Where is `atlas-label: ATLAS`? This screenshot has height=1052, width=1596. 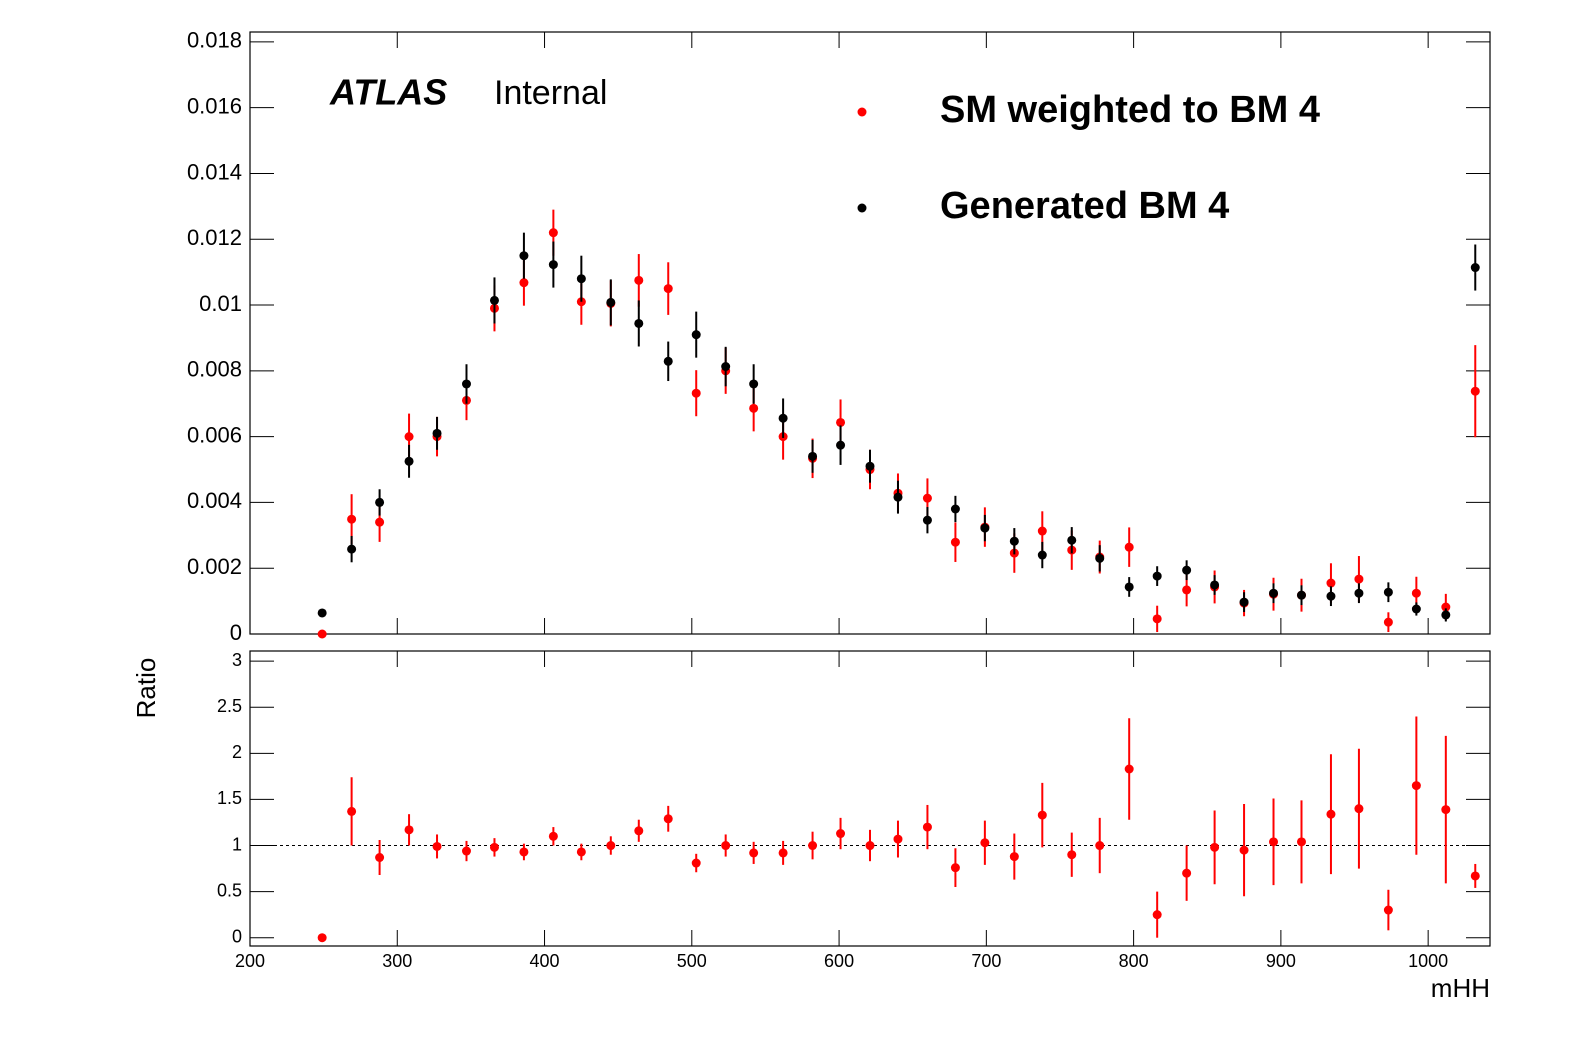
atlas-label: ATLAS is located at coordinates (388, 92).